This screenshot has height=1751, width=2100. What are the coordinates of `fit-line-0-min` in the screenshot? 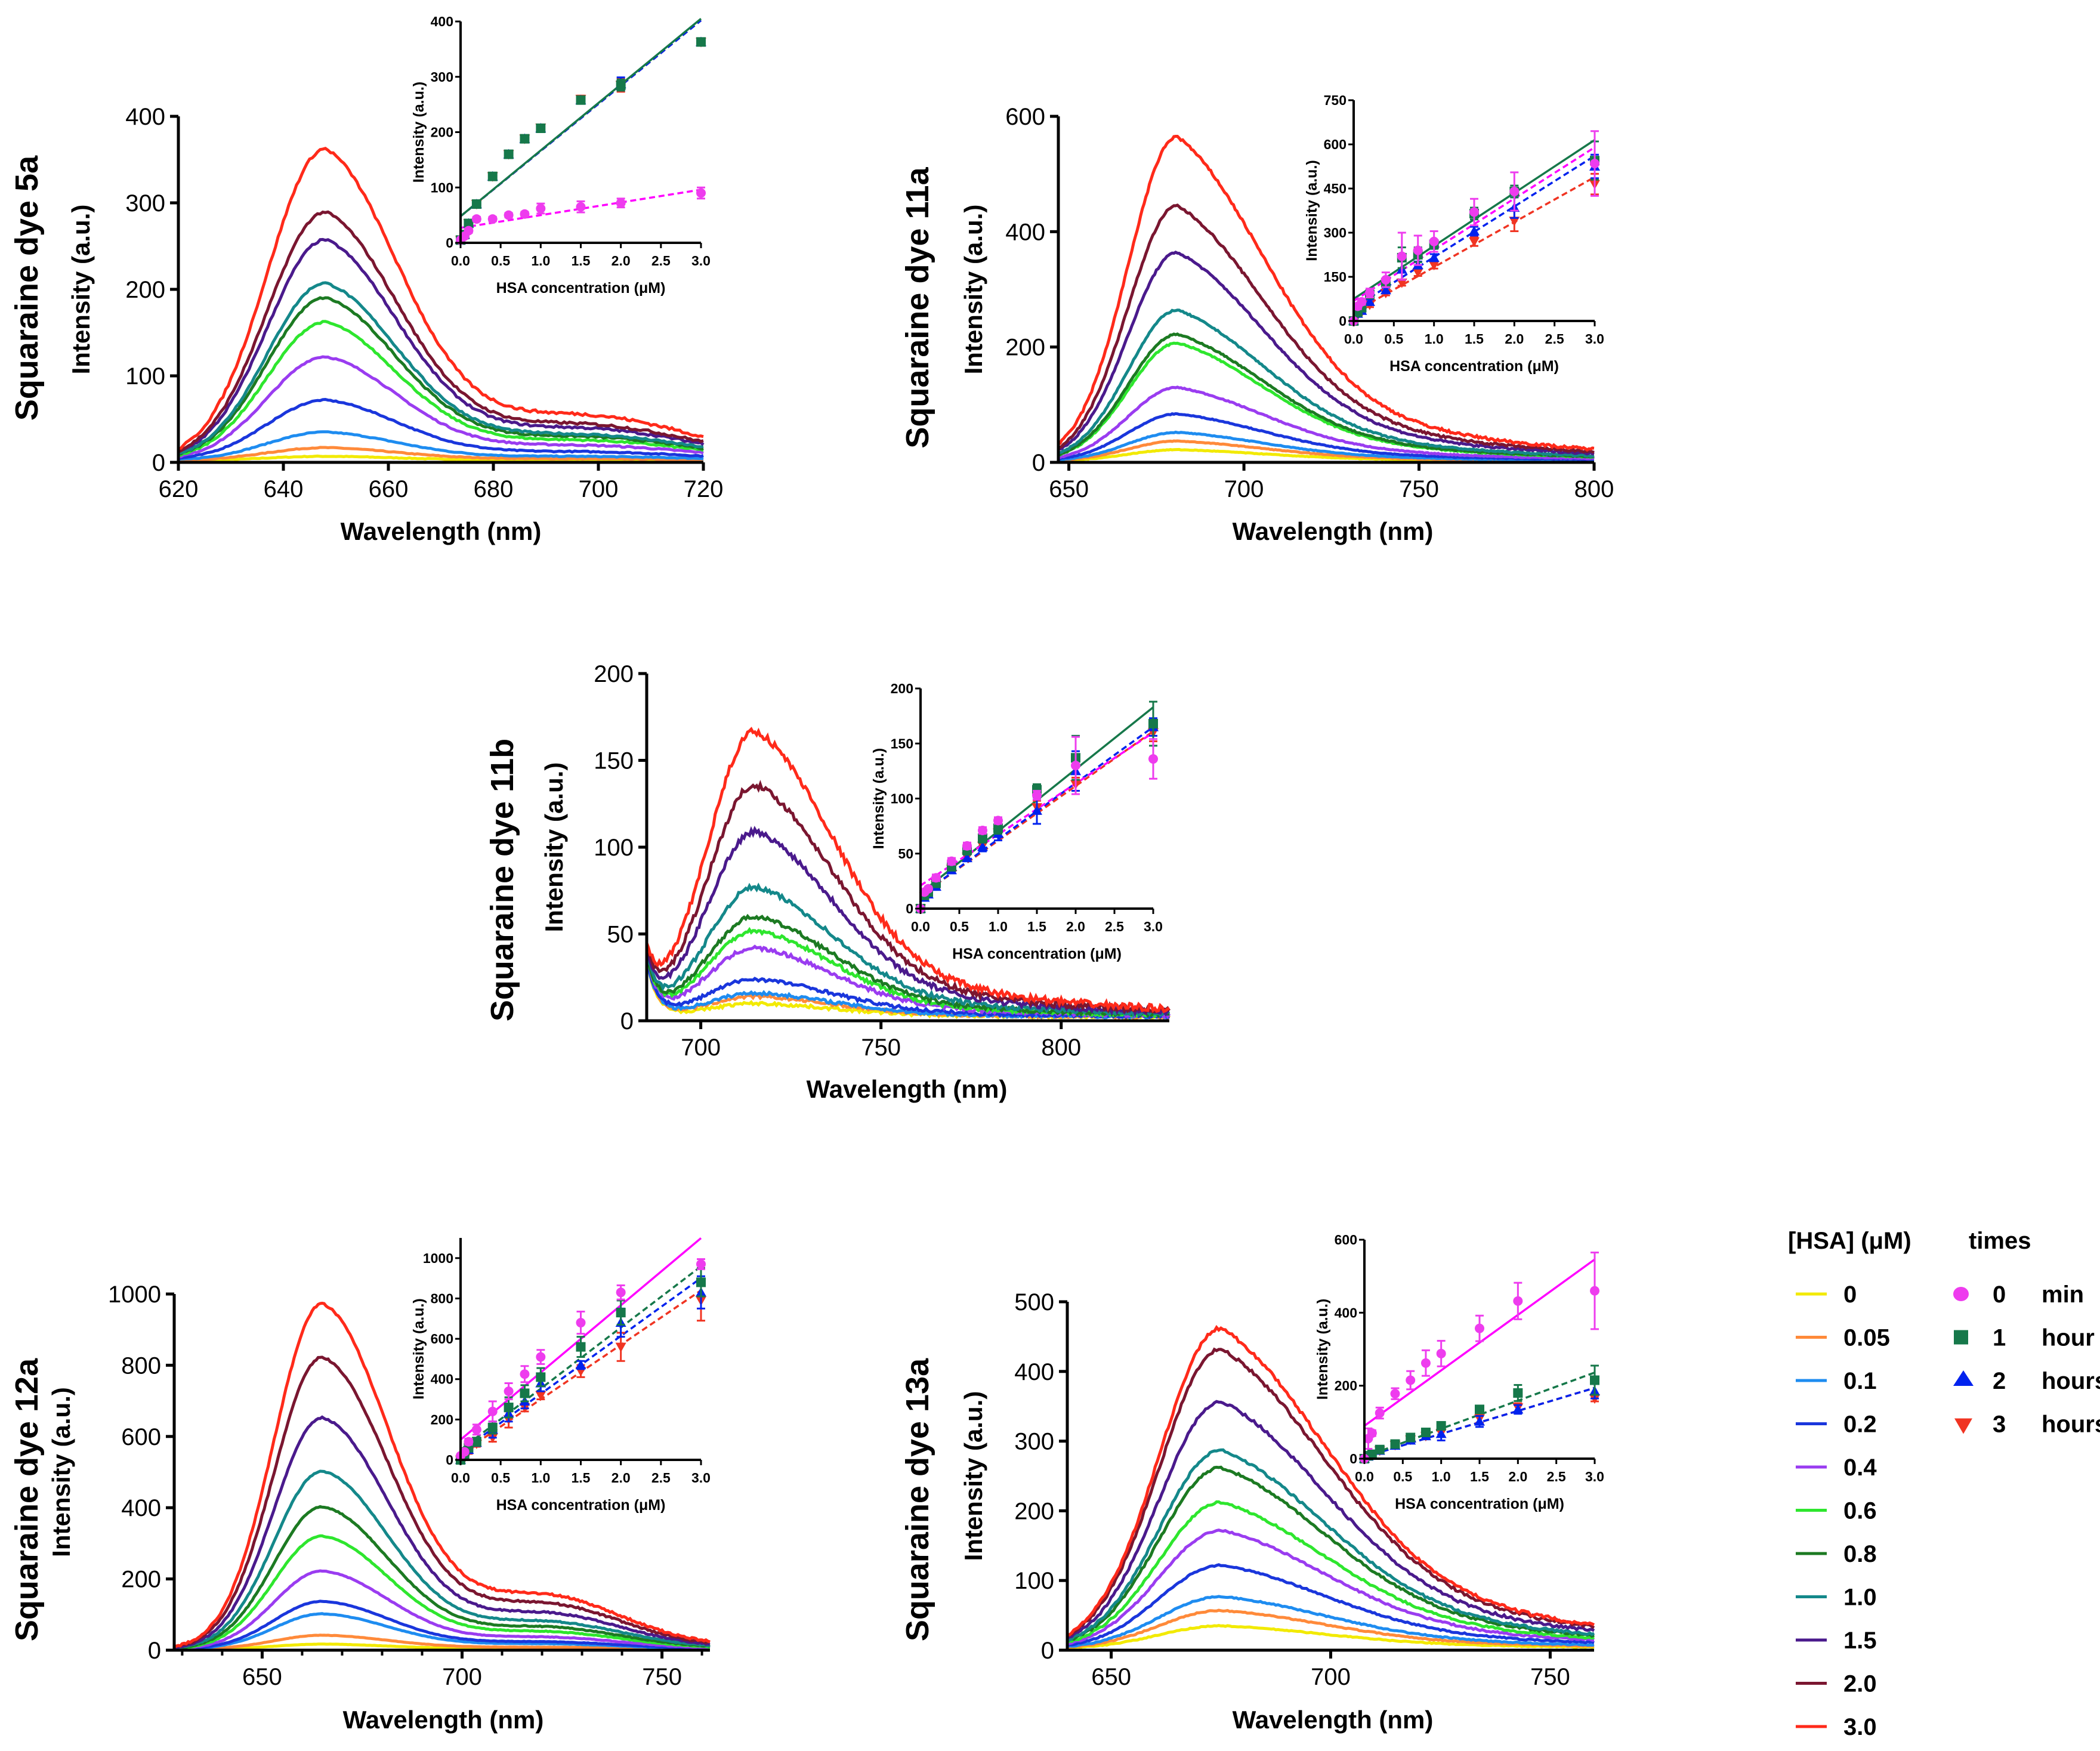 It's located at (1479, 1342).